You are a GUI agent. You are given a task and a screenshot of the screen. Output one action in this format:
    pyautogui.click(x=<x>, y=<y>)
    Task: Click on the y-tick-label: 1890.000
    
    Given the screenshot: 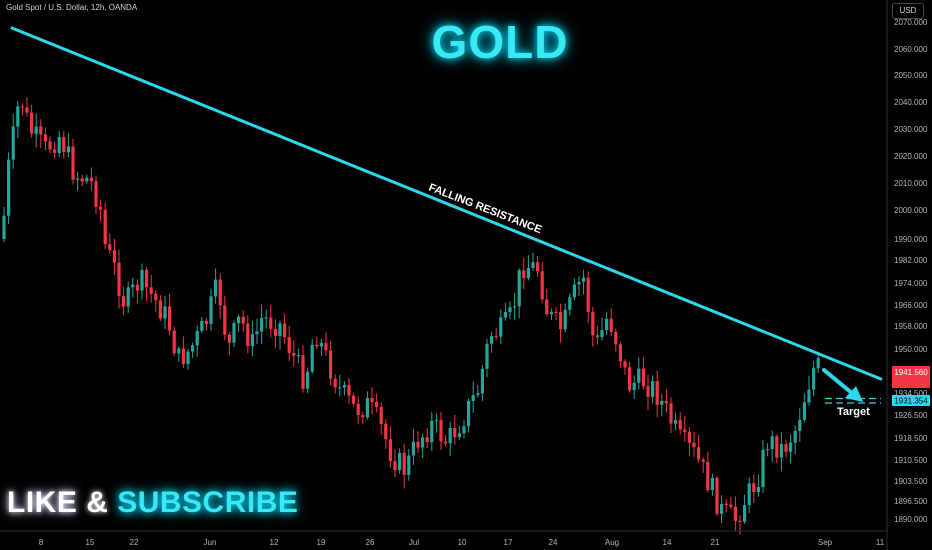 What is the action you would take?
    pyautogui.click(x=911, y=519)
    